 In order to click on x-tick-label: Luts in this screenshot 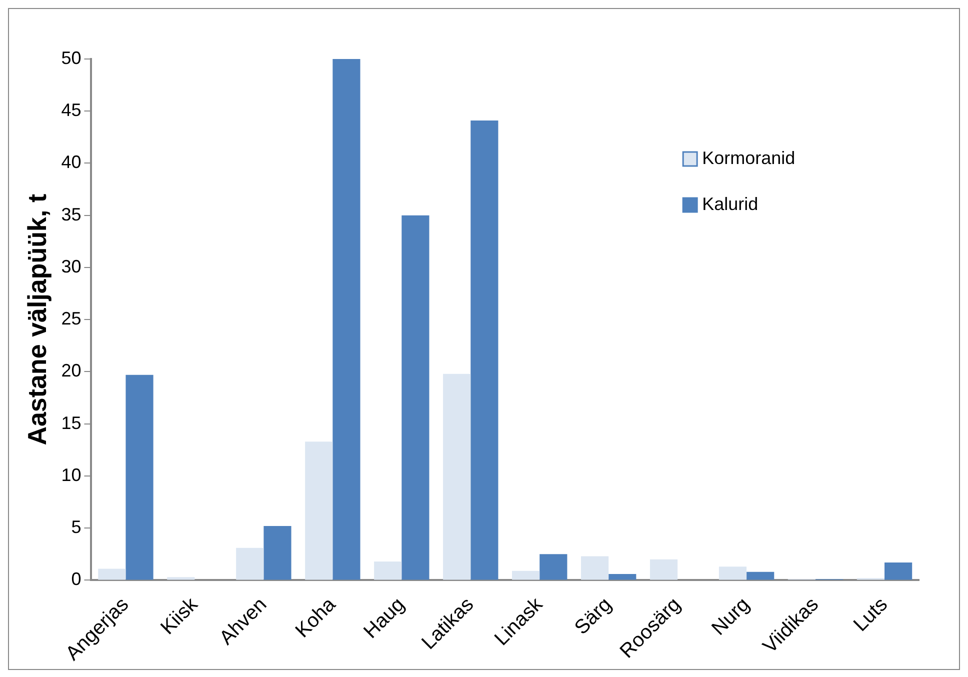, I will do `click(871, 615)`.